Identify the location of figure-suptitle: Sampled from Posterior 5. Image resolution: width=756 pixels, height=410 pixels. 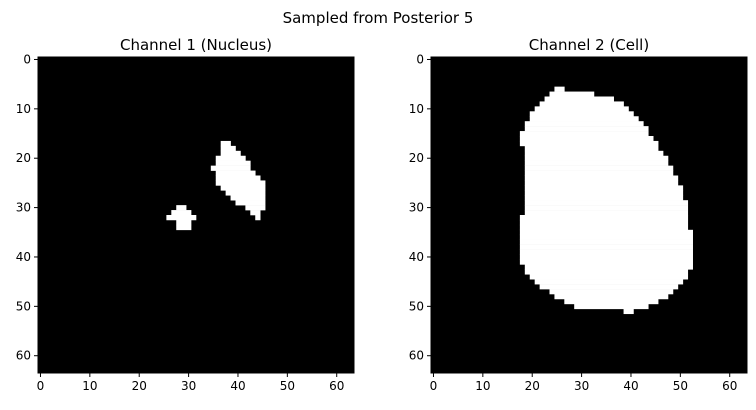
(378, 18).